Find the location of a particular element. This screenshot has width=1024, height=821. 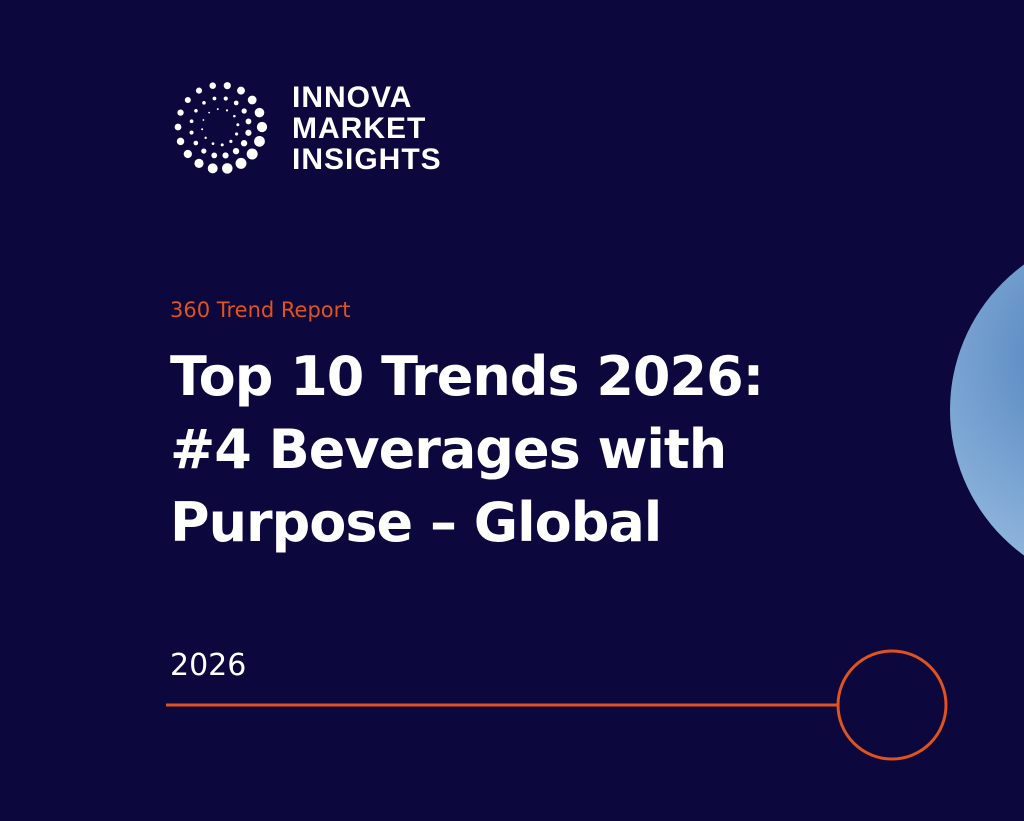

logo-line: INSIGHTS is located at coordinates (367, 159).